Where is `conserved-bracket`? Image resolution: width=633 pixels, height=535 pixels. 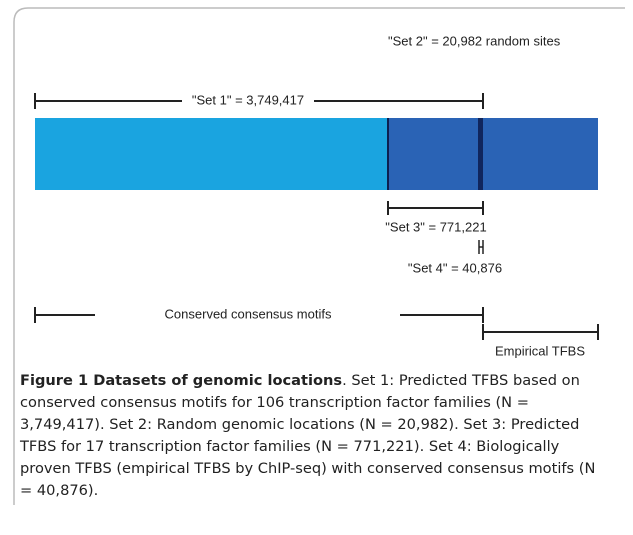
conserved-bracket is located at coordinates (259, 315).